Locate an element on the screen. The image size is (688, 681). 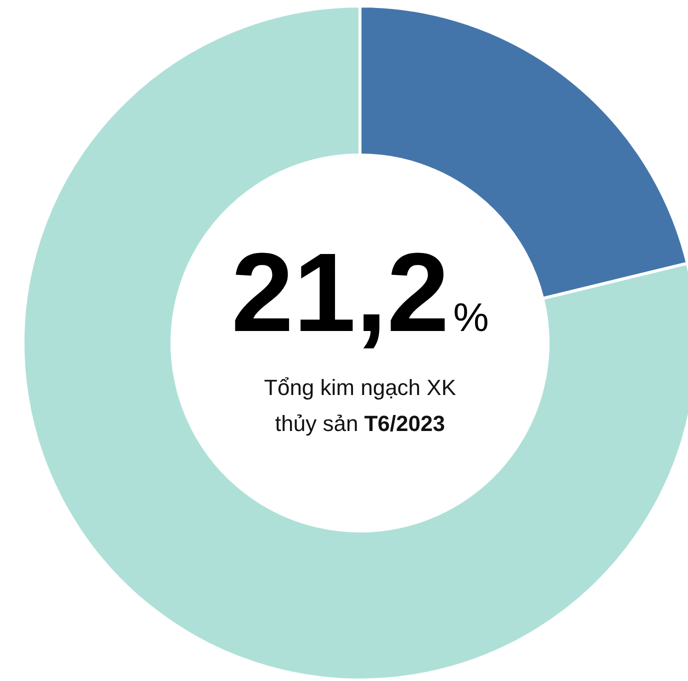
text: Tổng kim ngạch XK is located at coordinates (360, 387).